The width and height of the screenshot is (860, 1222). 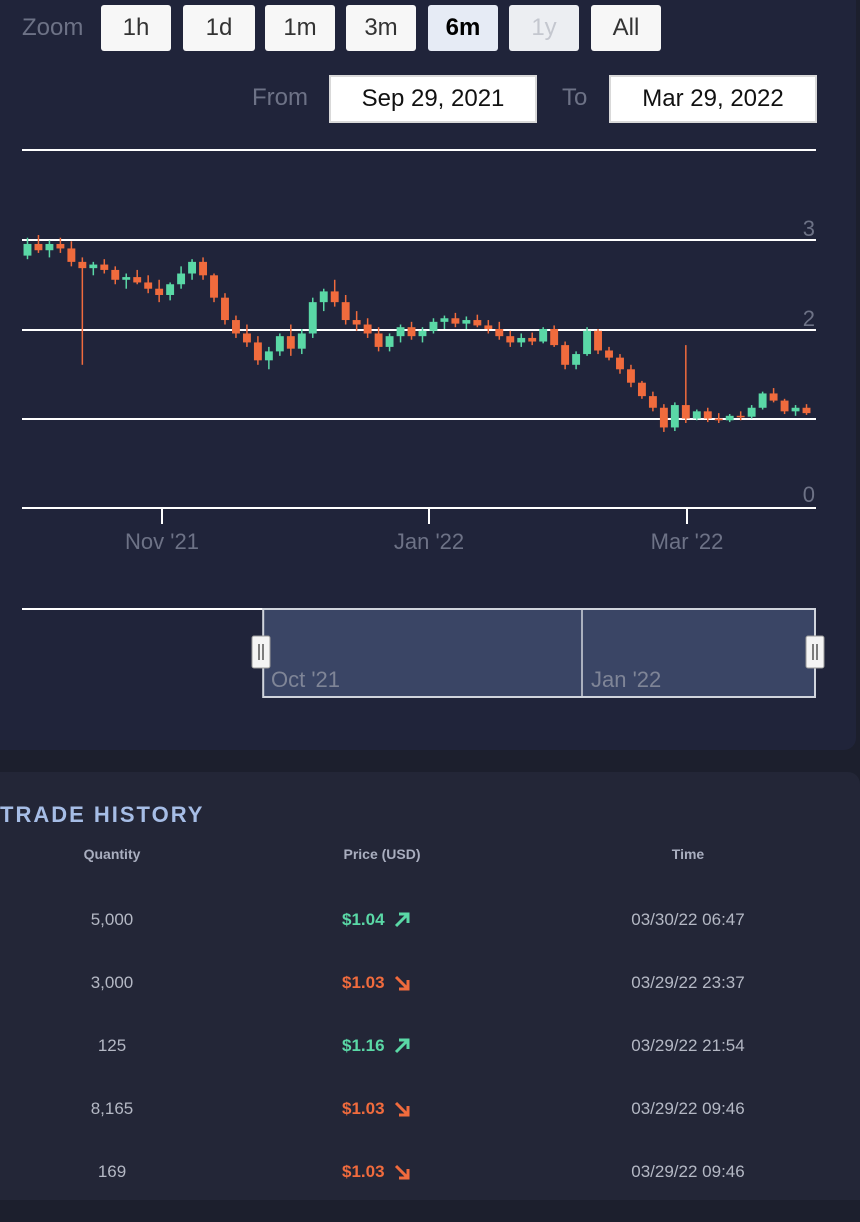 I want to click on trade-price-value: $1.03, so click(x=363, y=1171).